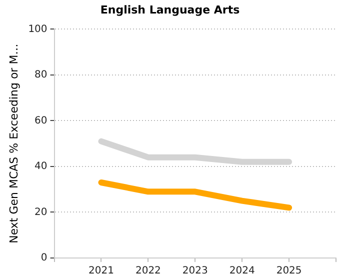 Image resolution: width=350 pixels, height=280 pixels. I want to click on y-tick-label: 80, so click(41, 75).